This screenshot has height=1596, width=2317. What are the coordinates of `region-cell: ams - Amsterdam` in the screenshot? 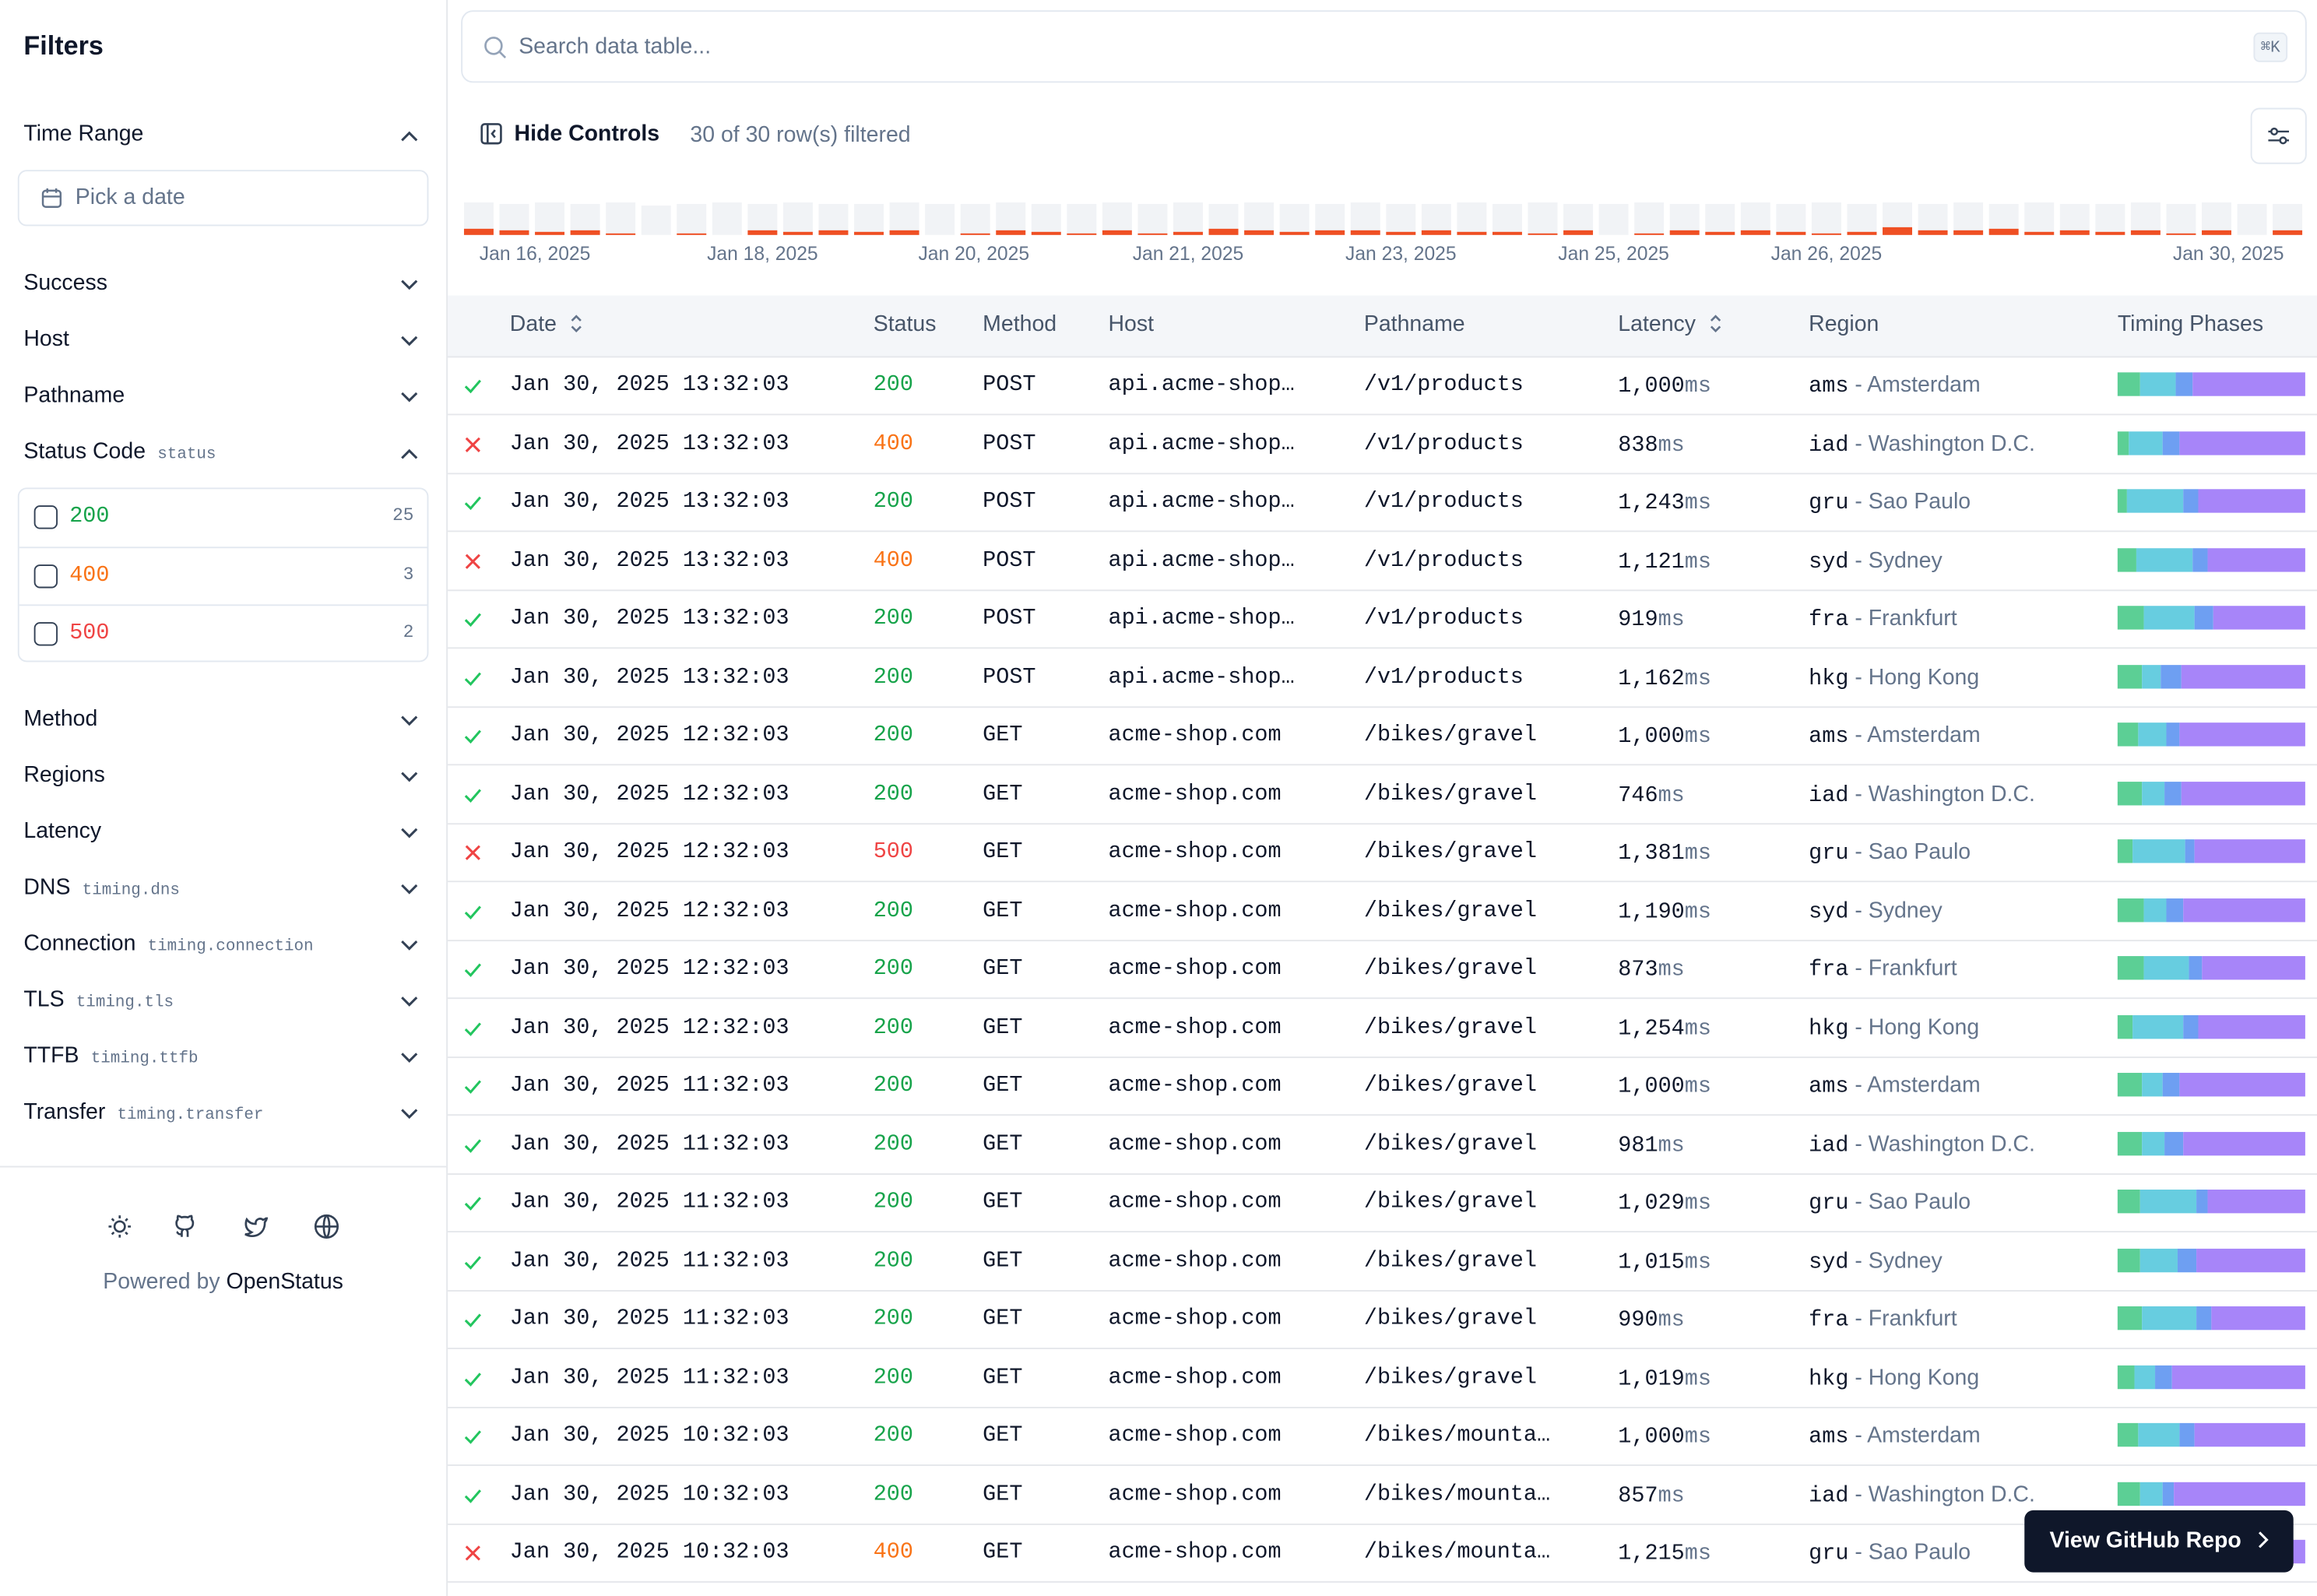 It's located at (1895, 735).